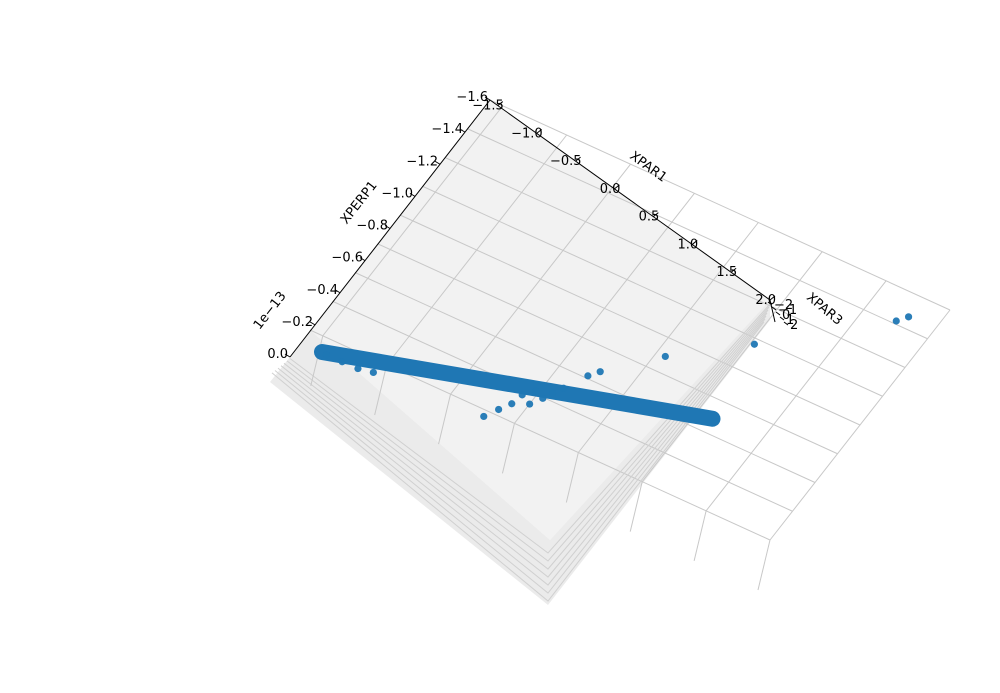 The width and height of the screenshot is (1000, 693). What do you see at coordinates (517, 385) in the screenshot?
I see `band-mark` at bounding box center [517, 385].